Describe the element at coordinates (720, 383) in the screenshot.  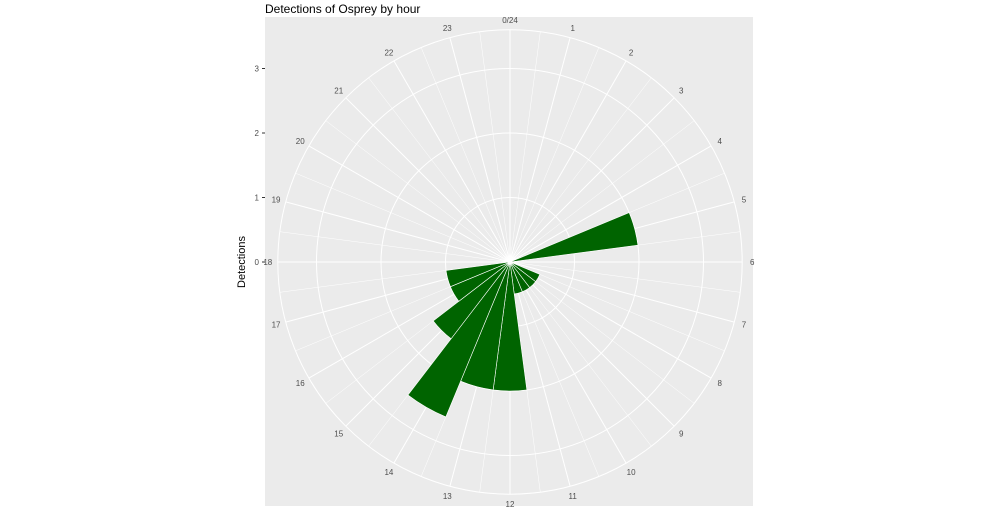
I see `hour-label-8: 8` at that location.